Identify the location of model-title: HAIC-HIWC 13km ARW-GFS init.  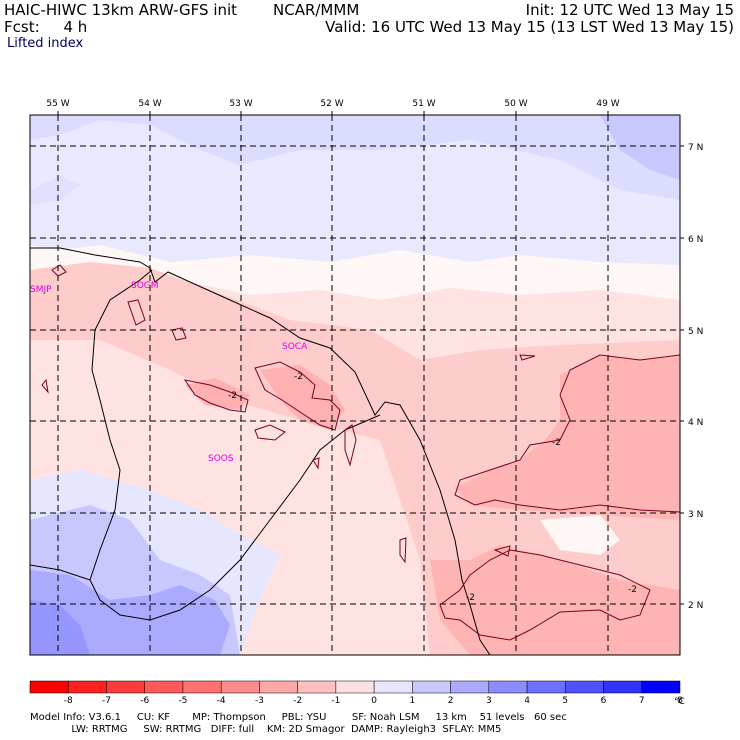
(121, 10).